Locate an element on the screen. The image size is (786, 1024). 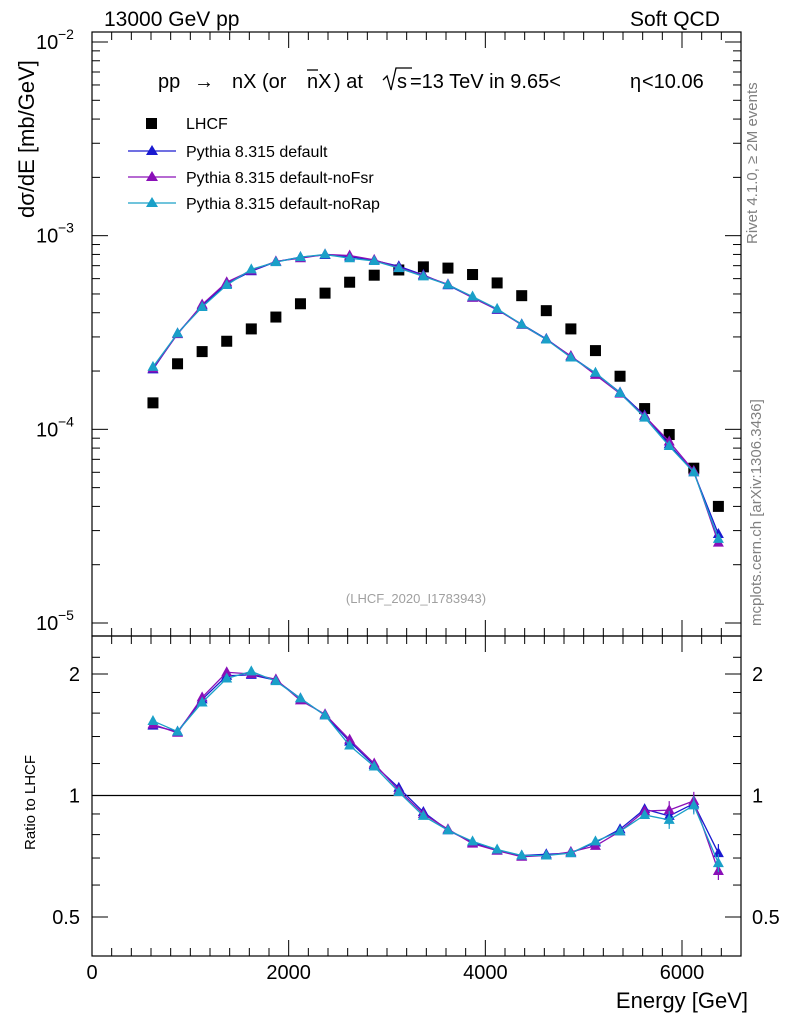
main-y-tick-exp: −5 is located at coordinates (66, 615).